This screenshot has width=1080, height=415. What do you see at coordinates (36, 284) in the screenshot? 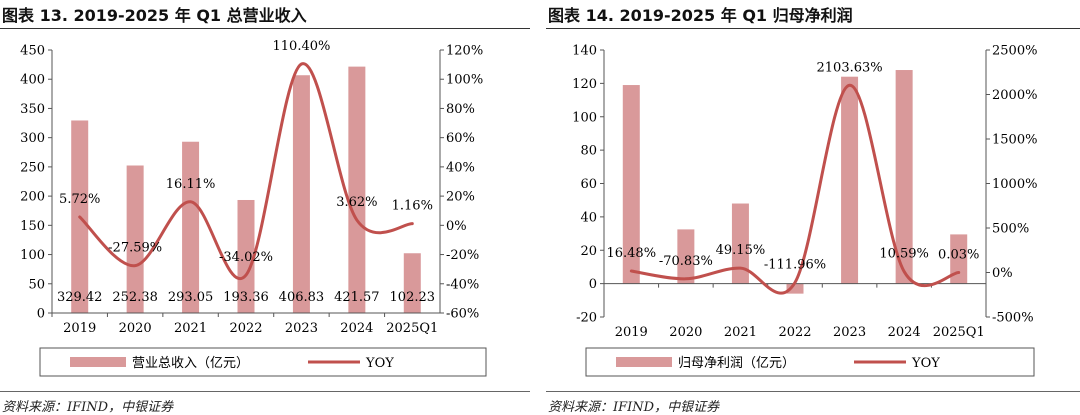
I see `y-tick-label: 50` at bounding box center [36, 284].